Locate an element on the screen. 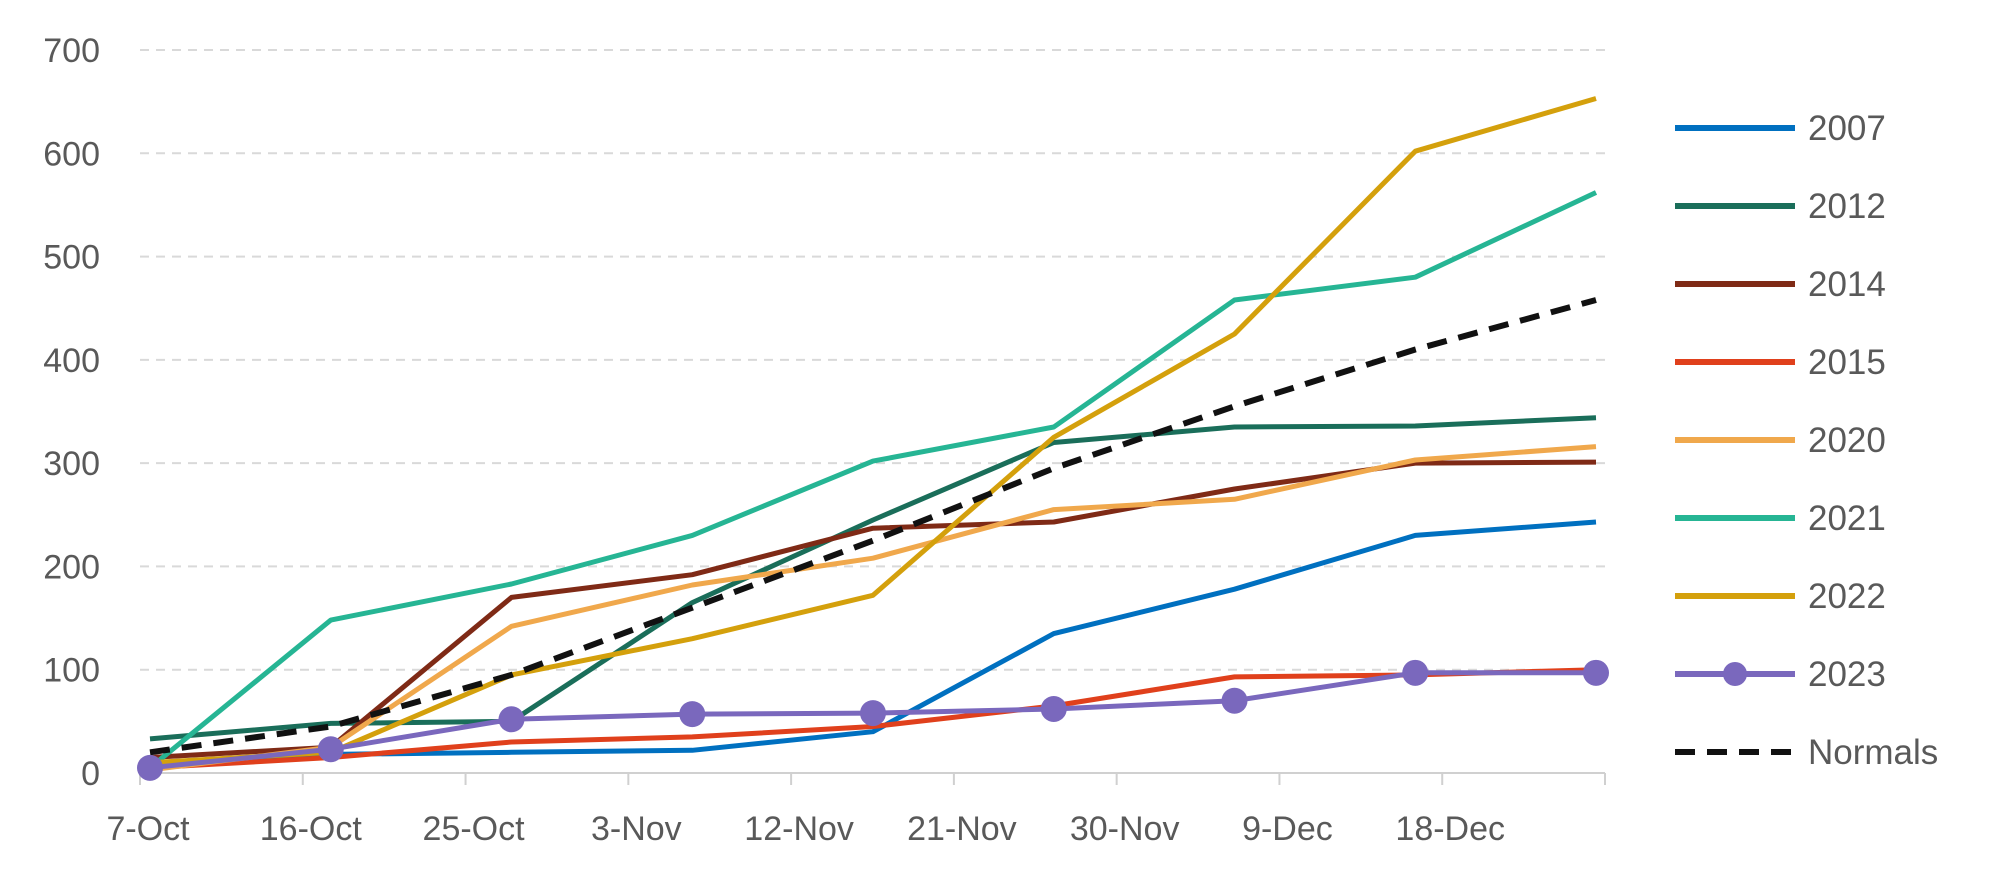 This screenshot has width=2003, height=876. x-tick-label: 16-Oct is located at coordinates (311, 829).